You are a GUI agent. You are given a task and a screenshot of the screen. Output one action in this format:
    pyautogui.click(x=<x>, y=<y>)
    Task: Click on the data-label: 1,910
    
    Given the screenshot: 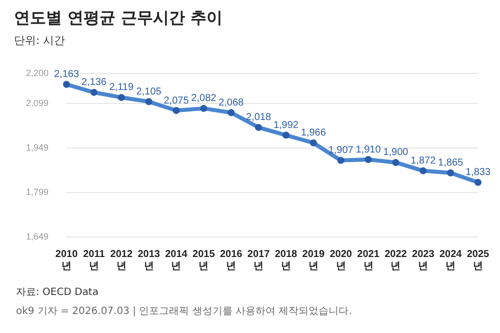 What is the action you would take?
    pyautogui.click(x=369, y=150)
    